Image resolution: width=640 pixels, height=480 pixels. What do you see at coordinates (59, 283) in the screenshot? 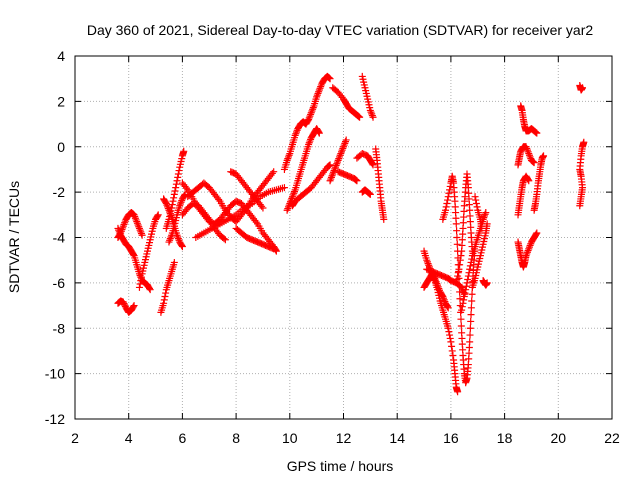
I see `y-tick-label: -6` at bounding box center [59, 283].